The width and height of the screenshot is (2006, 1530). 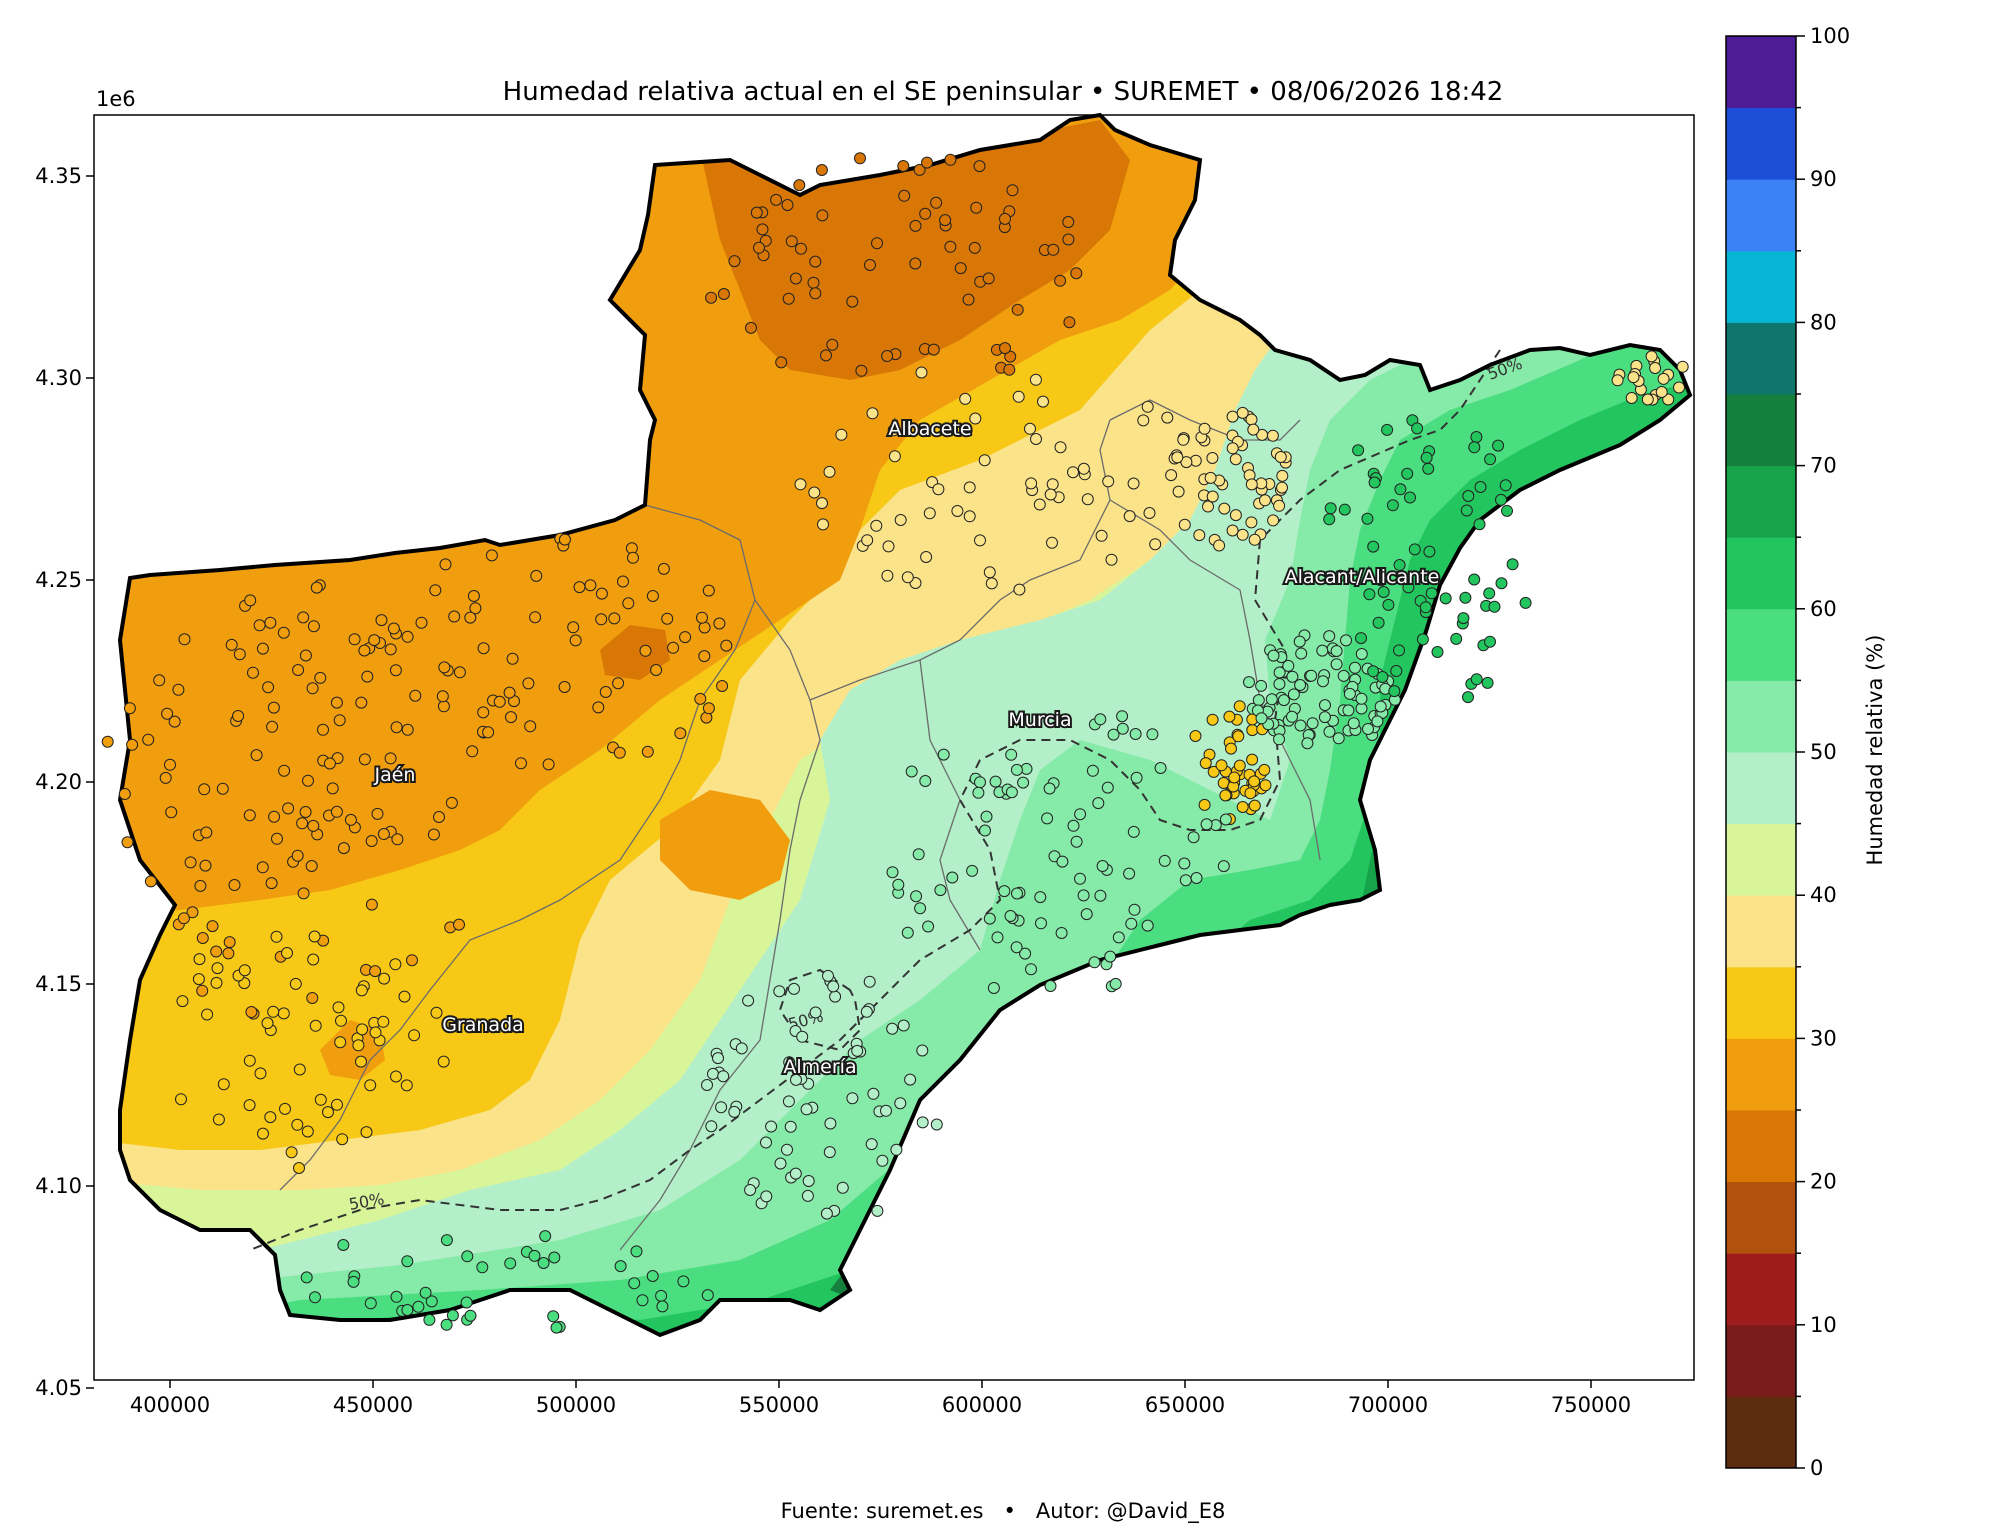 I want to click on city-label-murcia: Murcia, so click(x=1039, y=720).